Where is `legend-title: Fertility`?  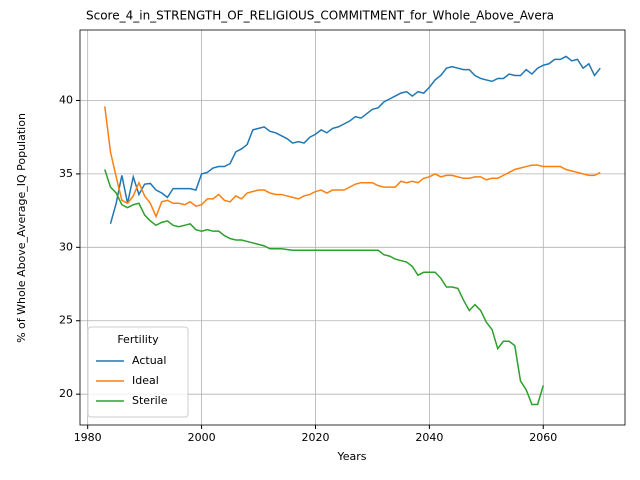
legend-title: Fertility is located at coordinates (138, 339).